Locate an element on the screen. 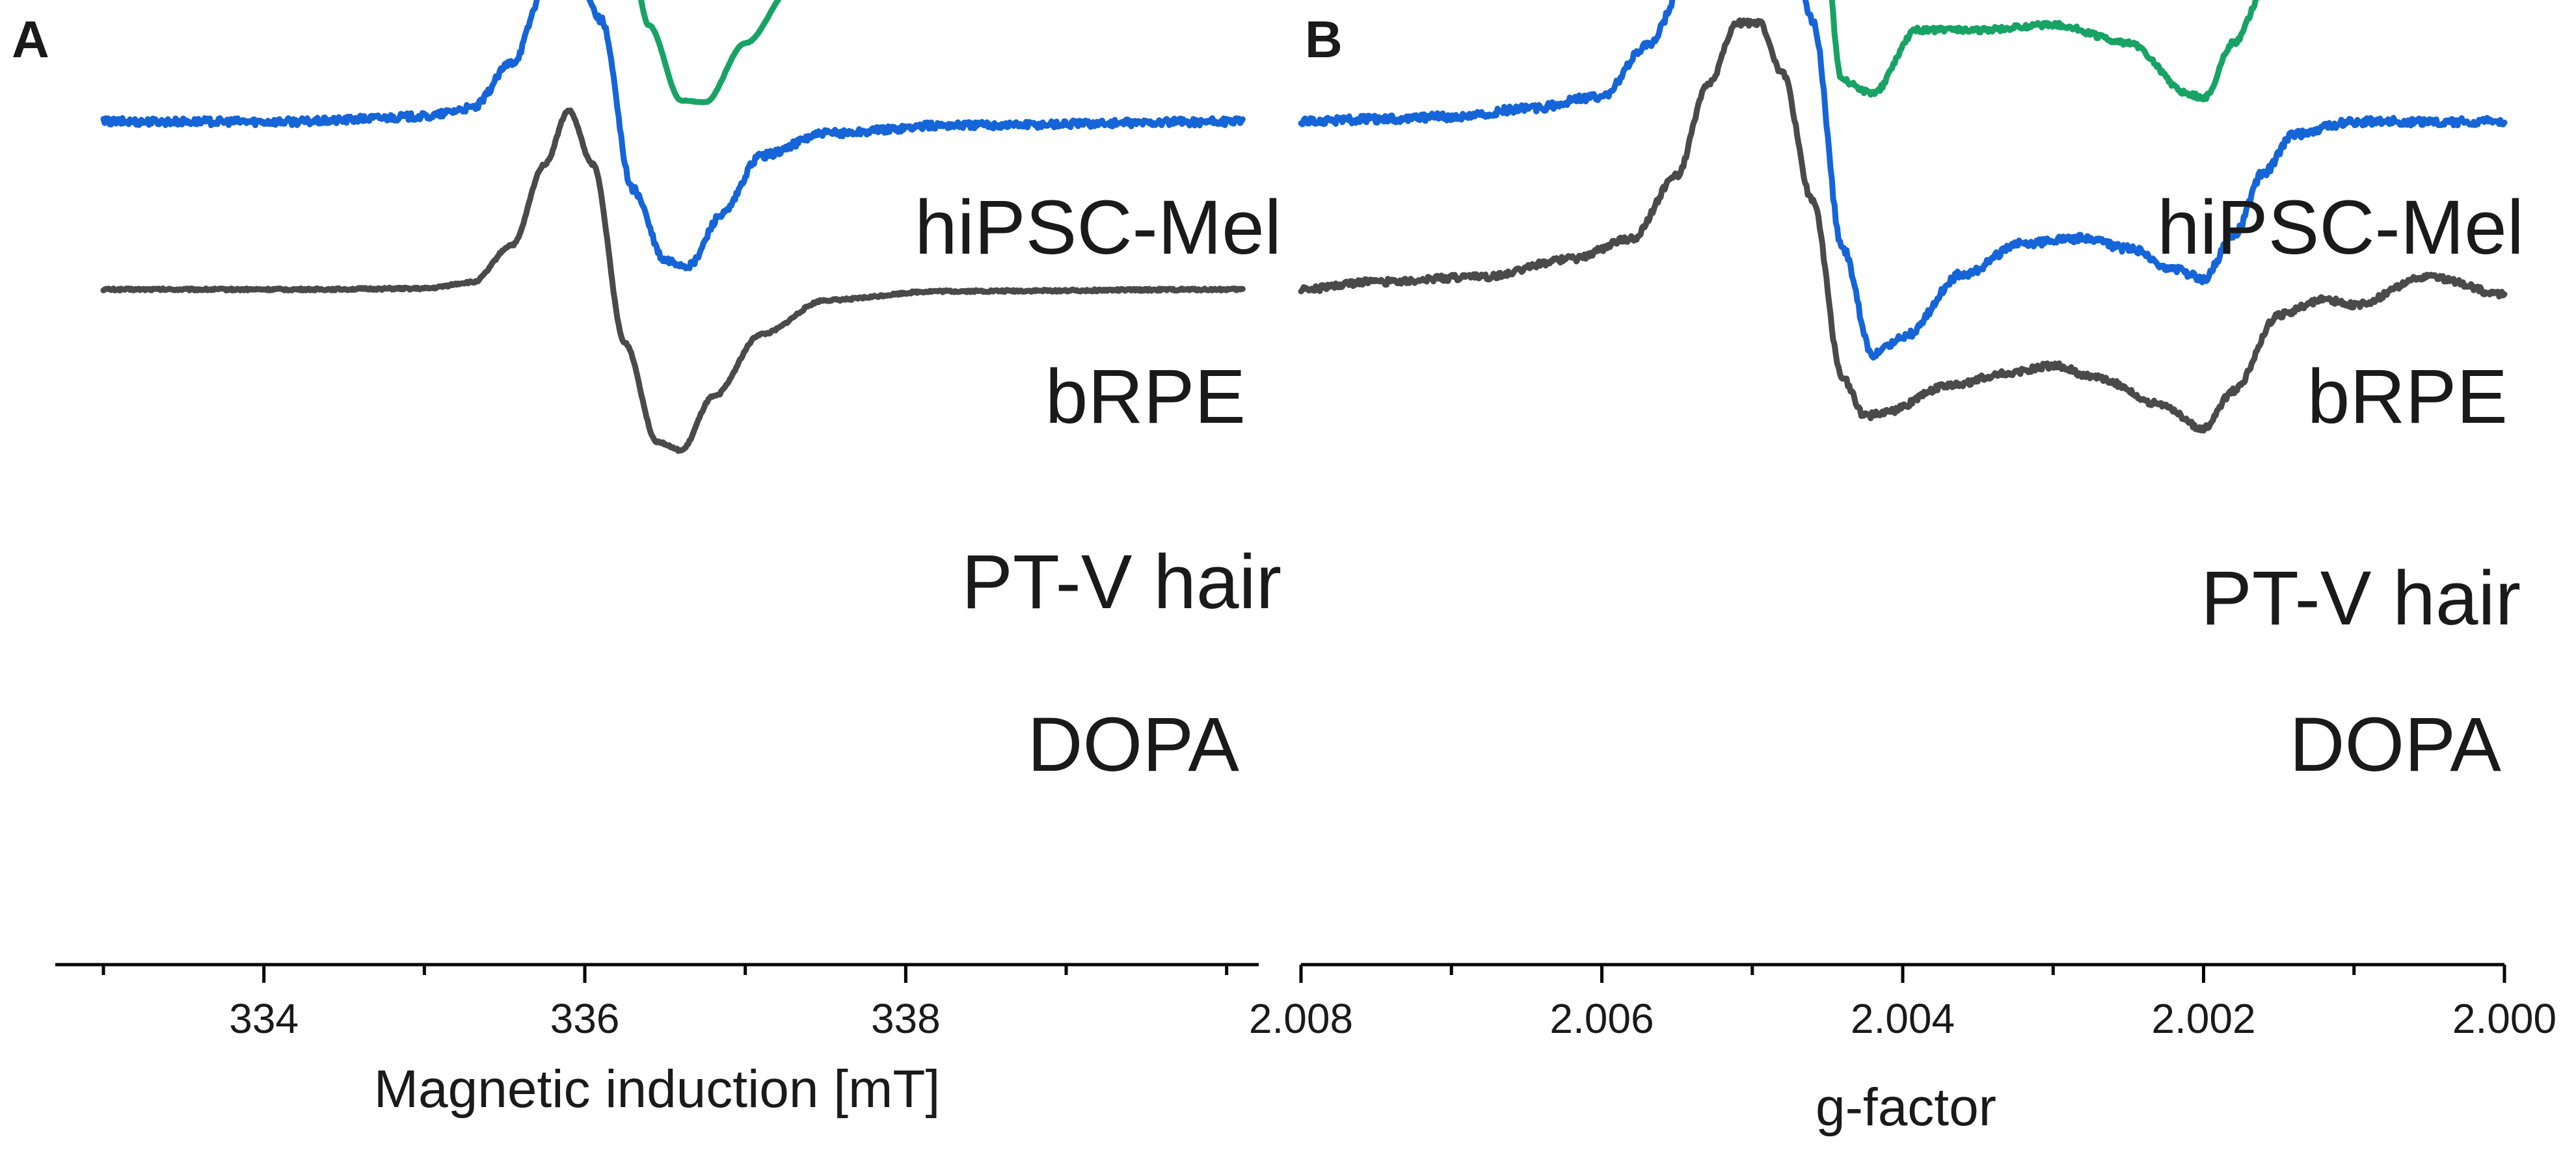  trace-a-brpe is located at coordinates (673, 135).